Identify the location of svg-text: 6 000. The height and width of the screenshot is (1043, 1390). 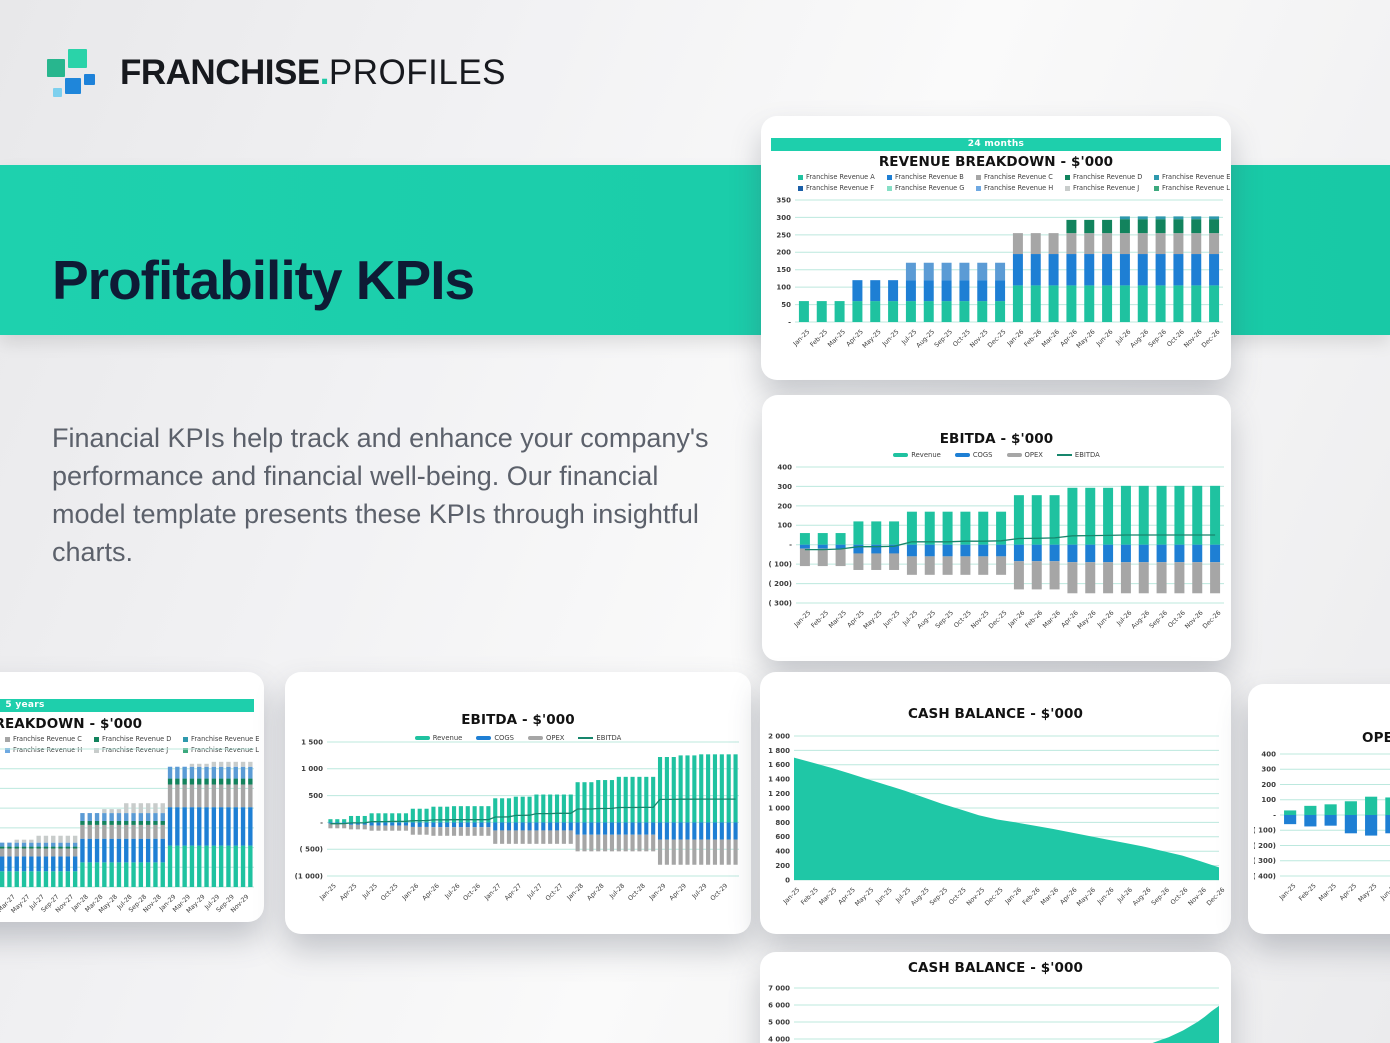
(779, 1005).